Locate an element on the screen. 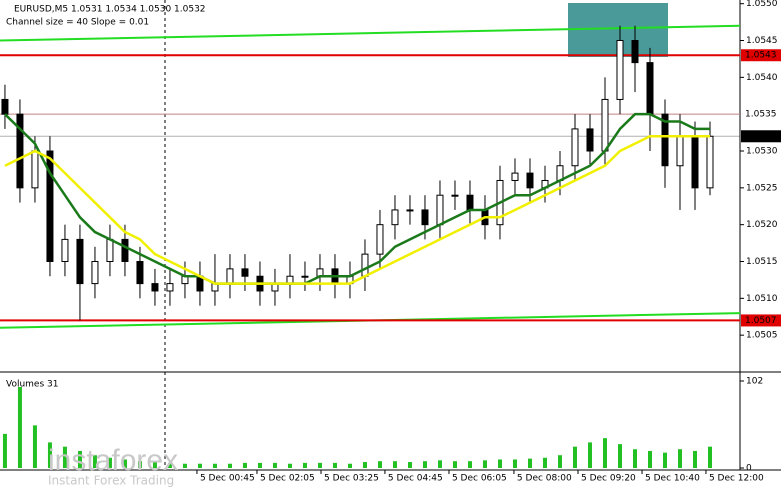 The width and height of the screenshot is (781, 489). x-tick-label: 5 Dec 08:00 is located at coordinates (544, 479).